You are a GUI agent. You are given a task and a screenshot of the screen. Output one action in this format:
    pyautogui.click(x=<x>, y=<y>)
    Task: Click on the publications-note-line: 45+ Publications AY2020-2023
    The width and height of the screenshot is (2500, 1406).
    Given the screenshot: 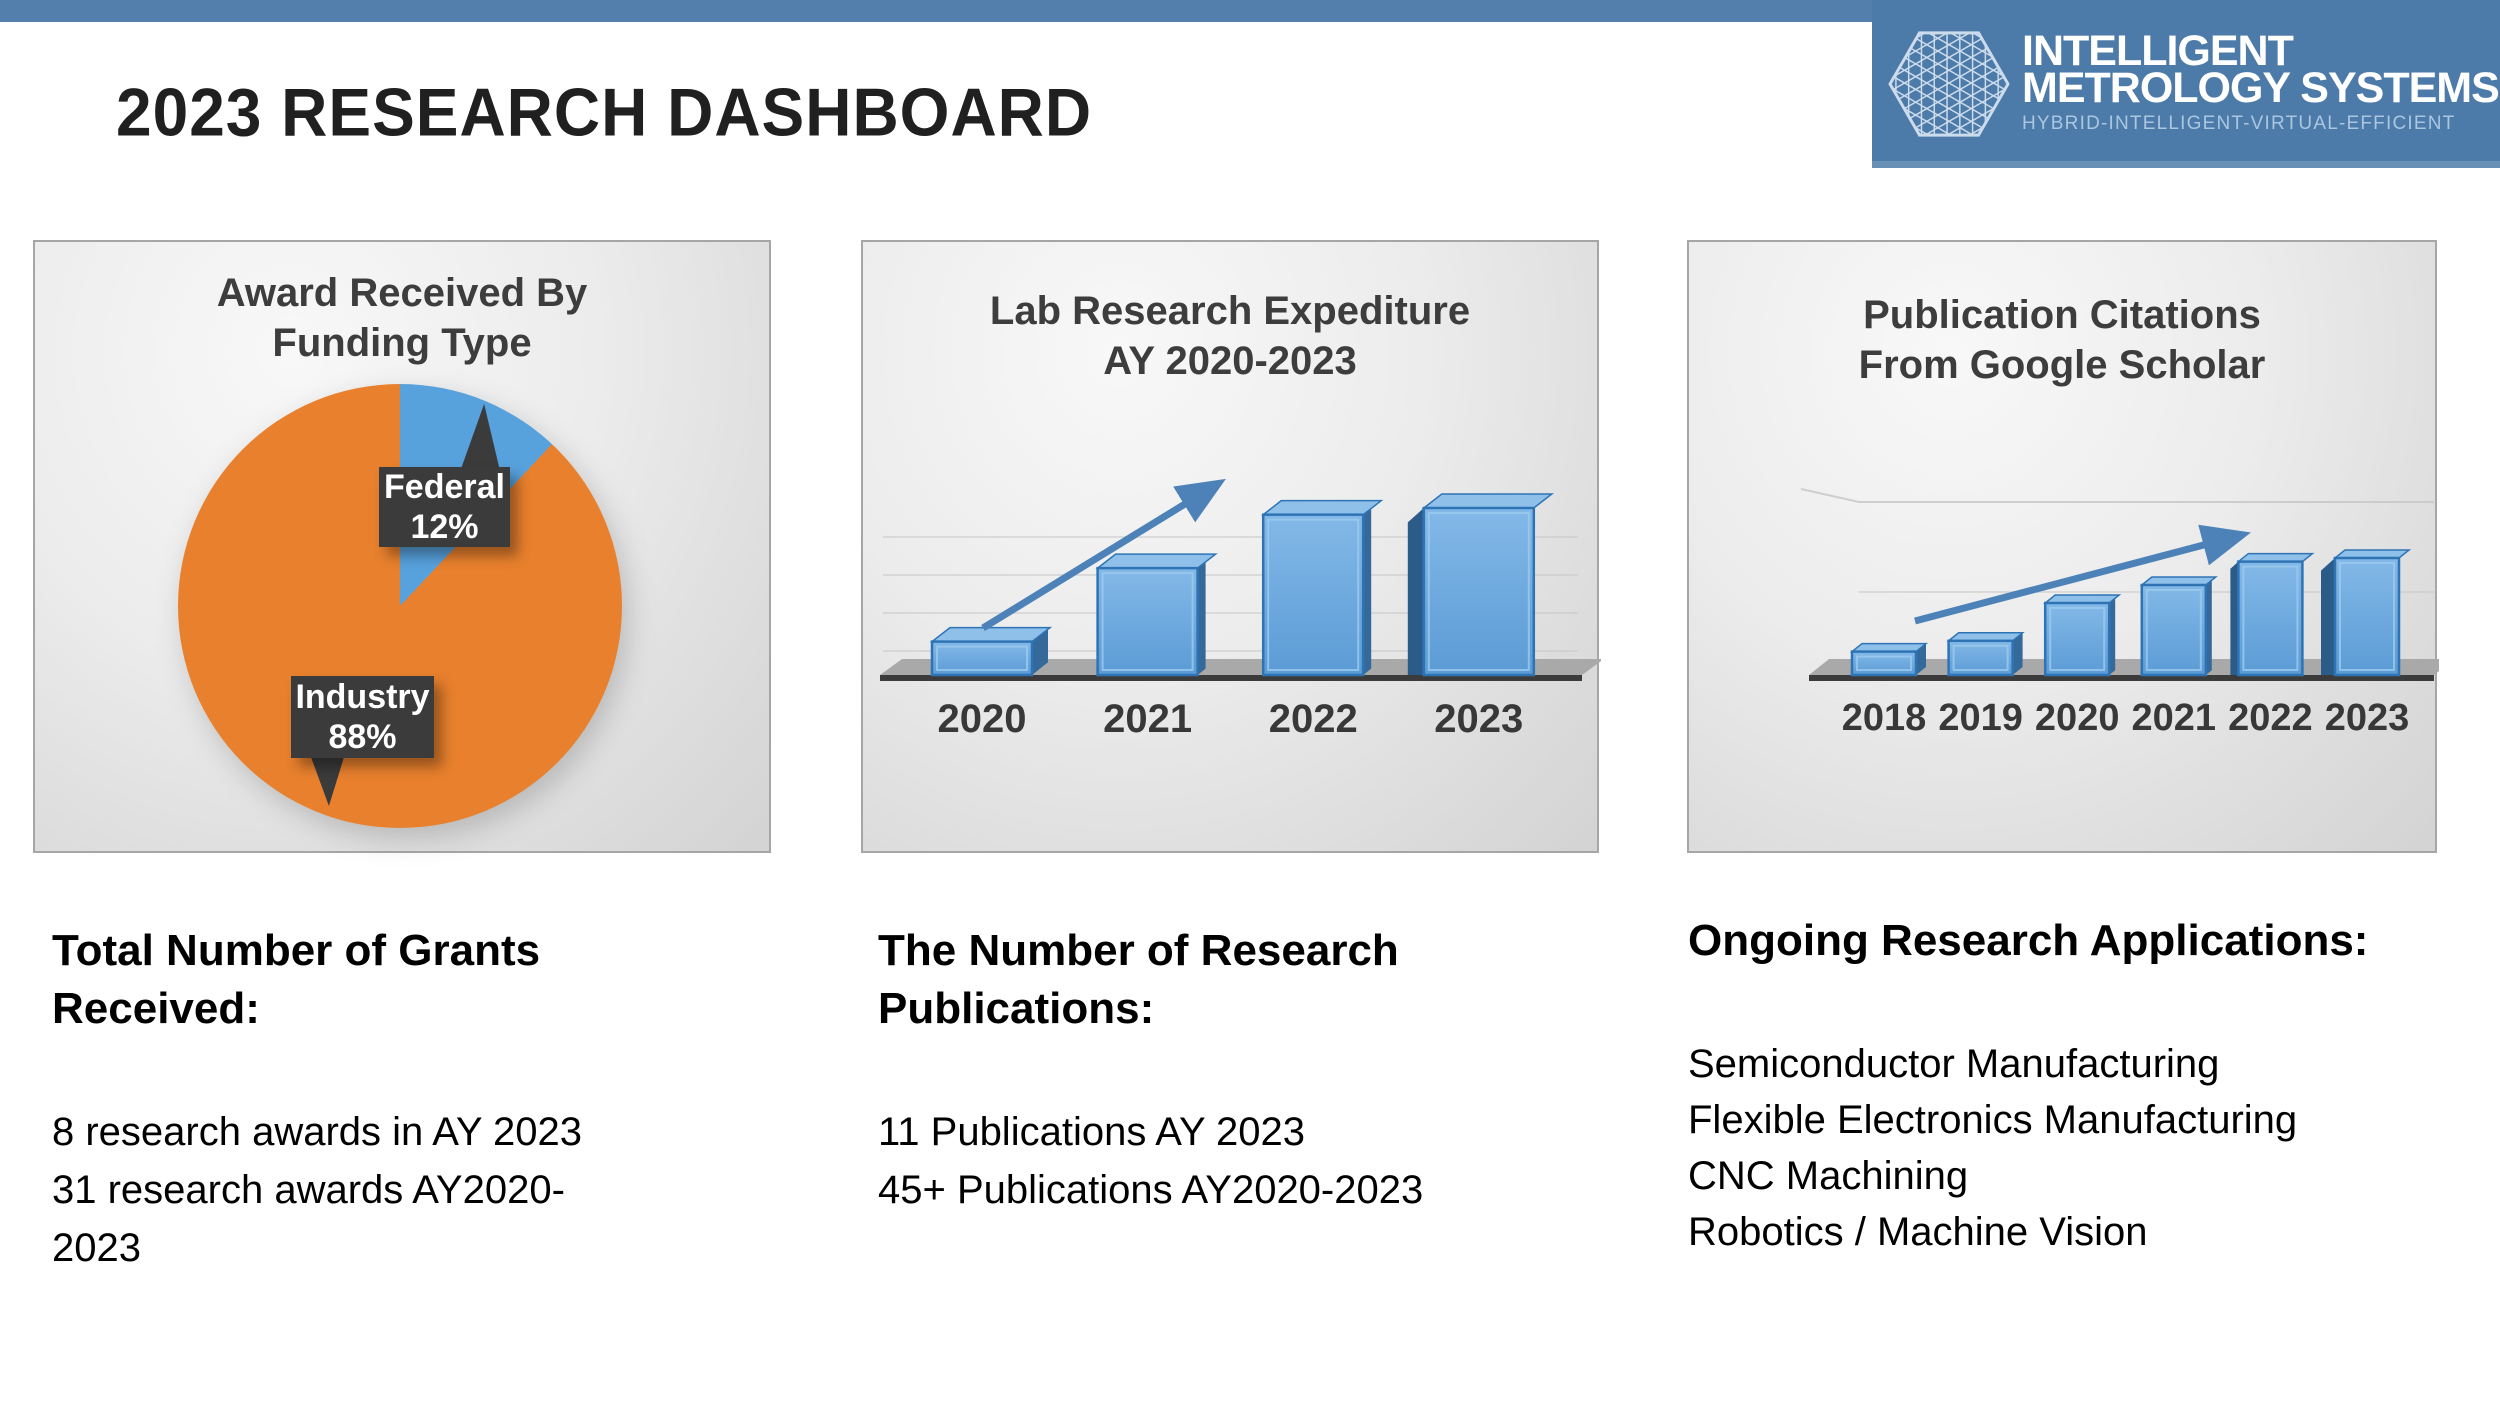 What is the action you would take?
    pyautogui.click(x=1151, y=1190)
    